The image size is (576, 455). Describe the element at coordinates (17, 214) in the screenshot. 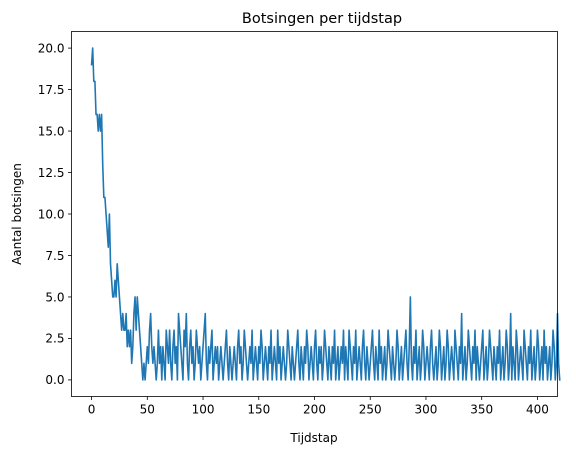

I see `y-axis-title: Aantal botsingen` at that location.